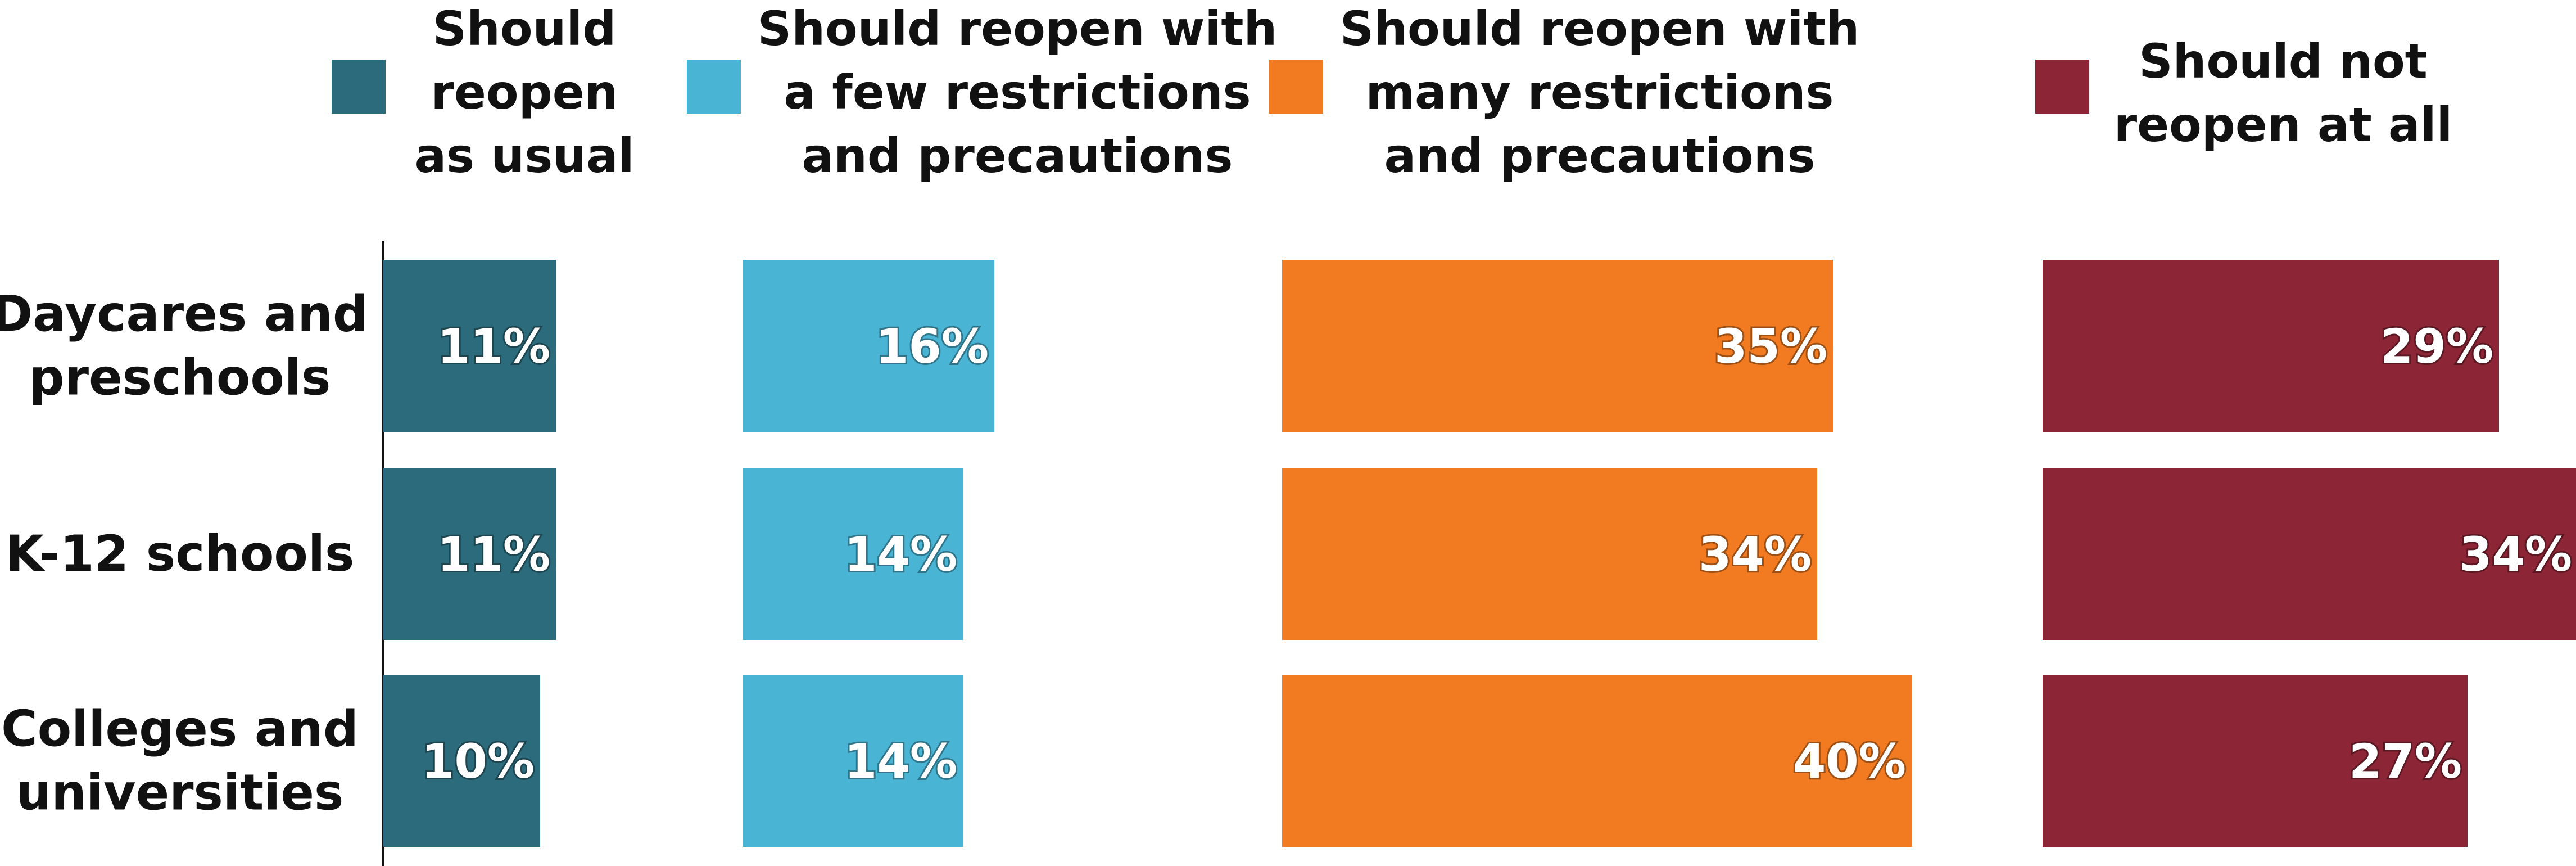  What do you see at coordinates (1549, 554) in the screenshot?
I see `bar-s2-c1` at bounding box center [1549, 554].